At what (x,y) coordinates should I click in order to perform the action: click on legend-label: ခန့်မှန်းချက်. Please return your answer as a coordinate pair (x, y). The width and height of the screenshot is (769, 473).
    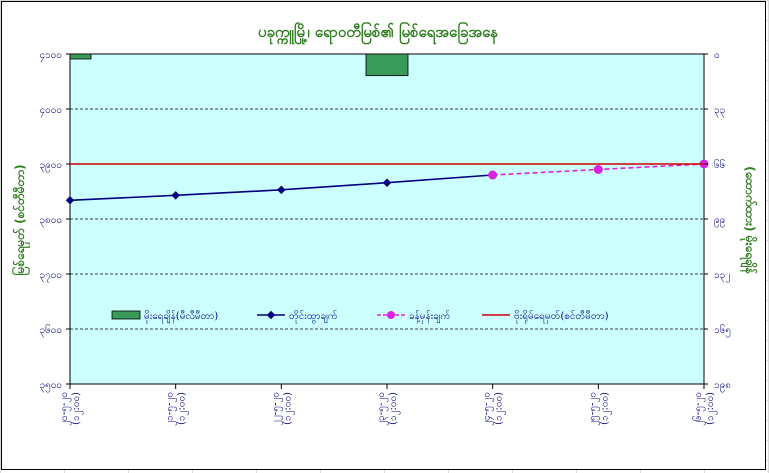
    Looking at the image, I should click on (429, 316).